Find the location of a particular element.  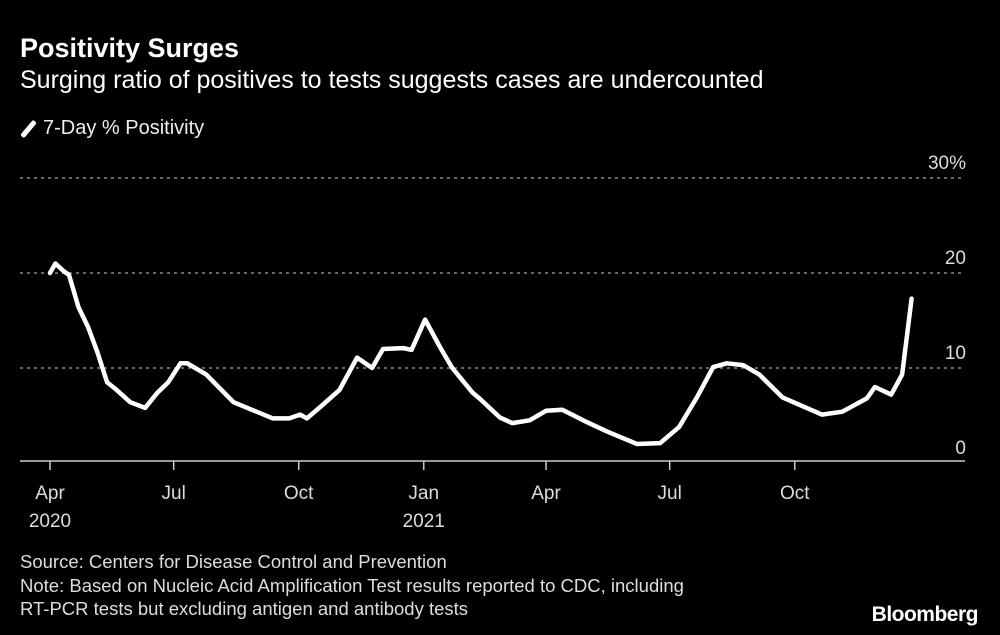

chart-title: Positivity Surges is located at coordinates (130, 48).